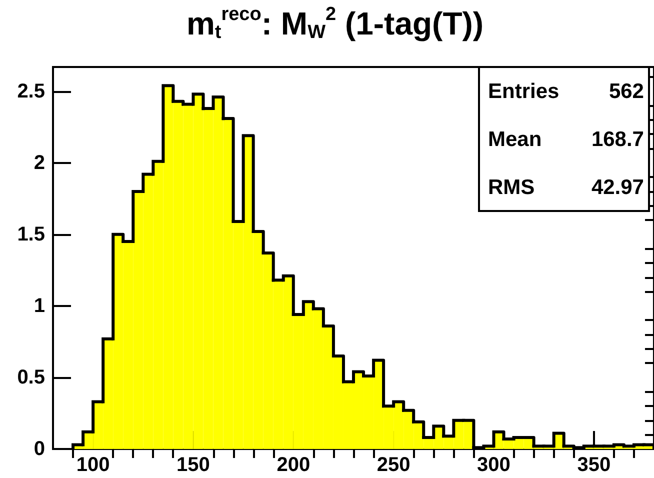 This screenshot has width=654, height=478. I want to click on y-tick-label: 1.5, so click(31, 234).